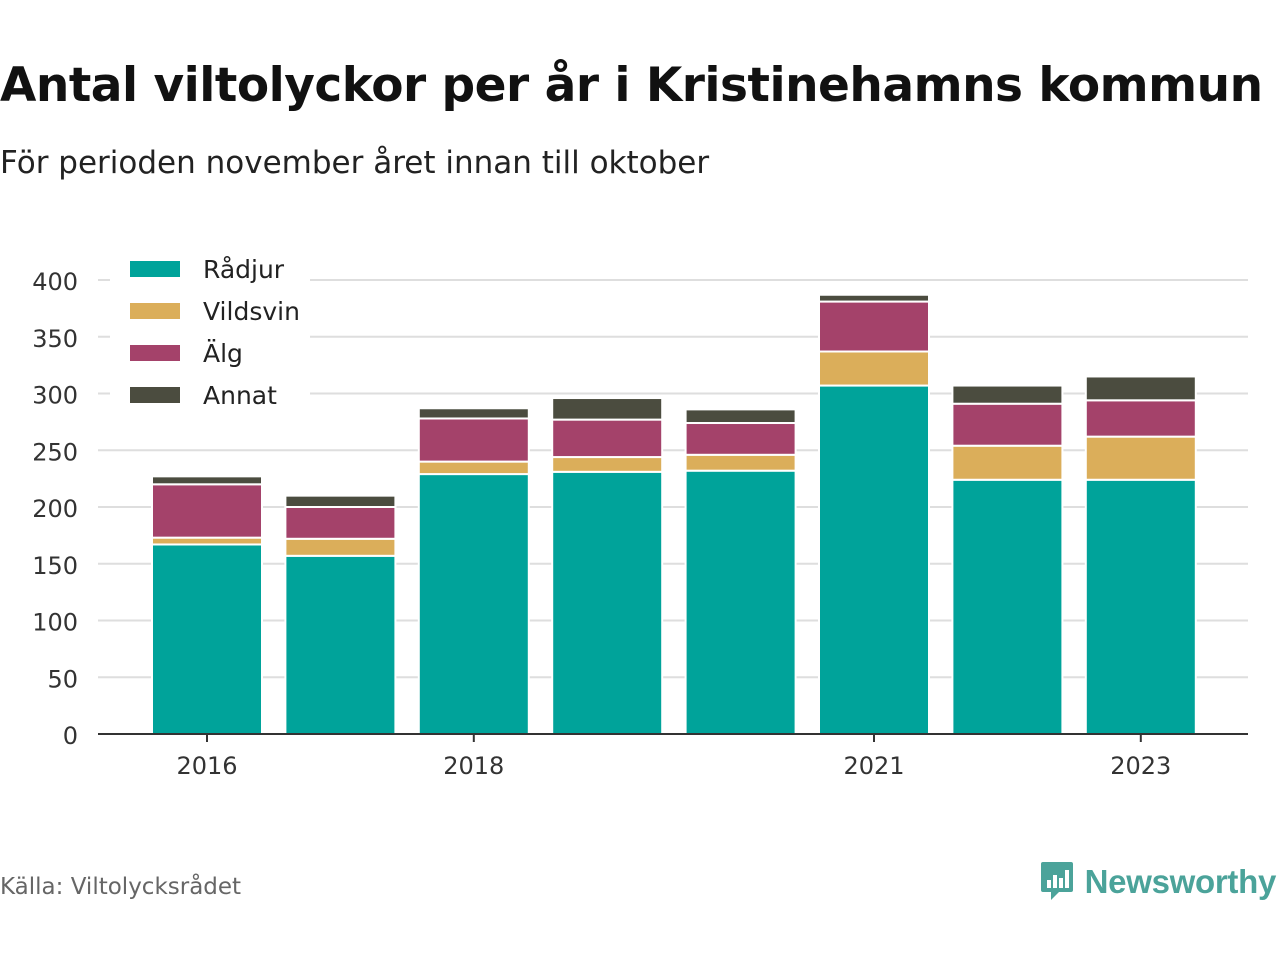  What do you see at coordinates (240, 395) in the screenshot?
I see `legend-label: Annat` at bounding box center [240, 395].